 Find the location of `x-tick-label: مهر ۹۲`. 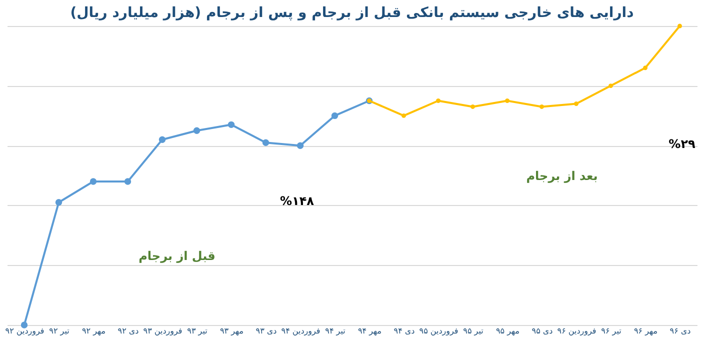

x-tick-label: مهر ۹۲ is located at coordinates (94, 331).